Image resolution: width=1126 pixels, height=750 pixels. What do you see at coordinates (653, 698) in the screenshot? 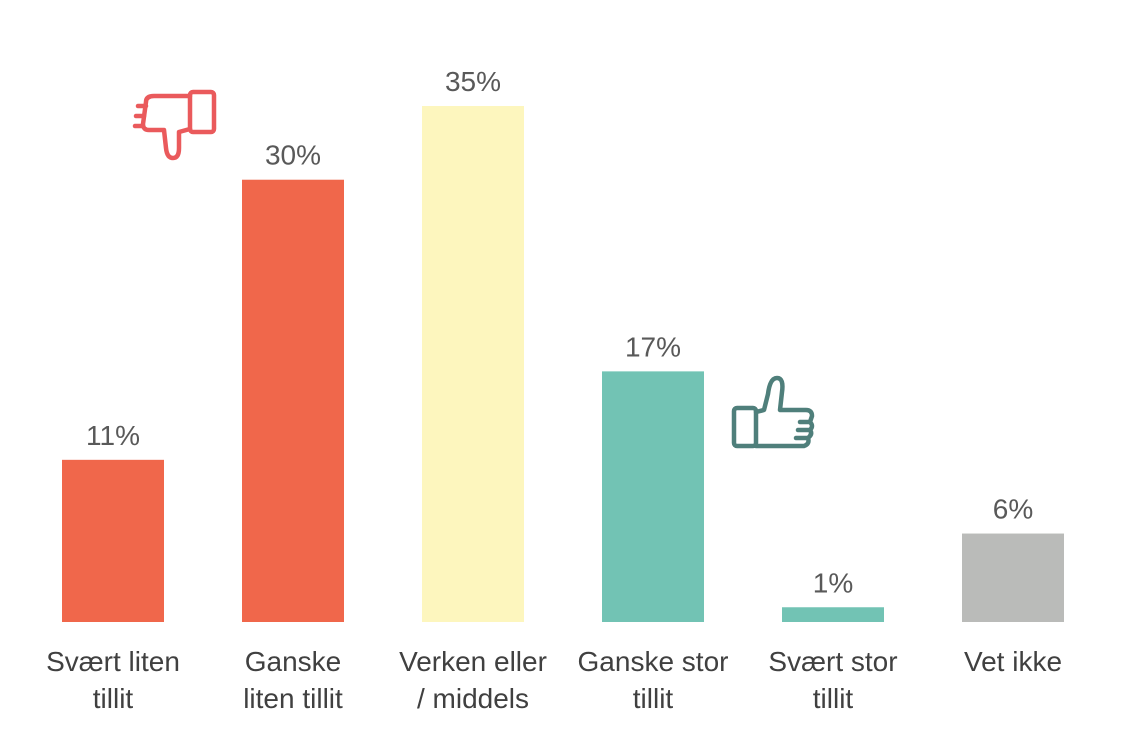
I see `category-label-3-line-1: tillit` at bounding box center [653, 698].